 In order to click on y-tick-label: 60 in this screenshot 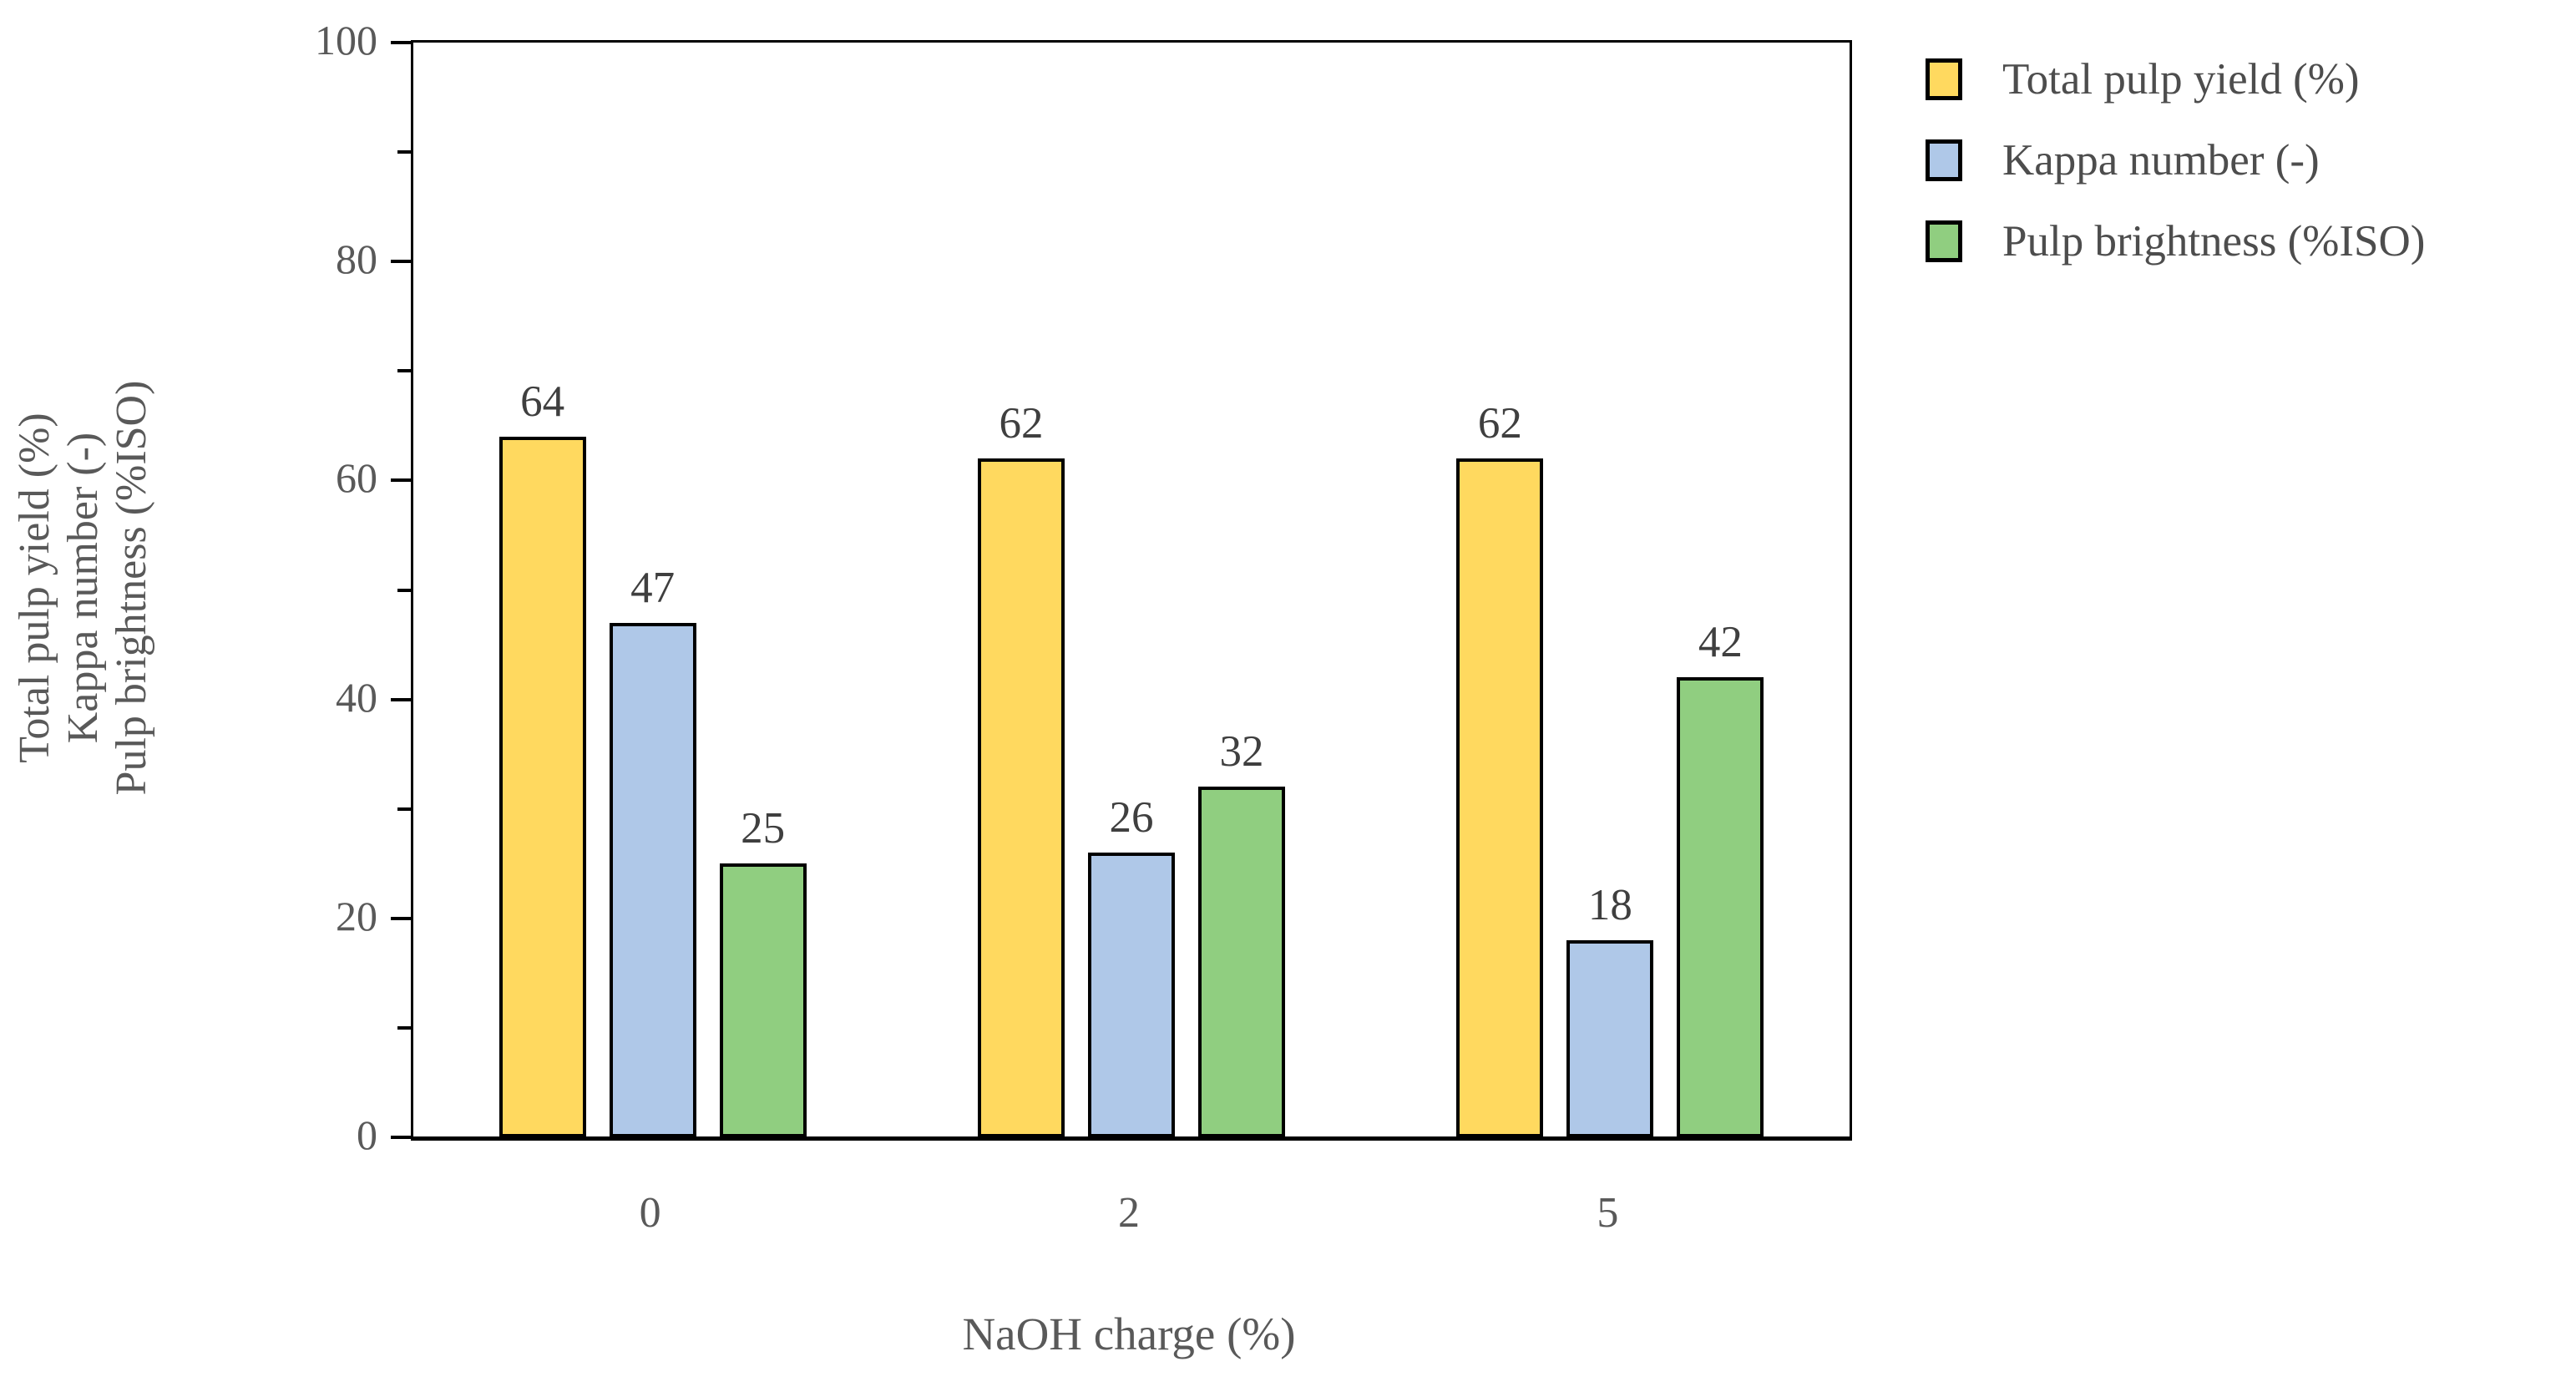, I will do `click(357, 478)`.